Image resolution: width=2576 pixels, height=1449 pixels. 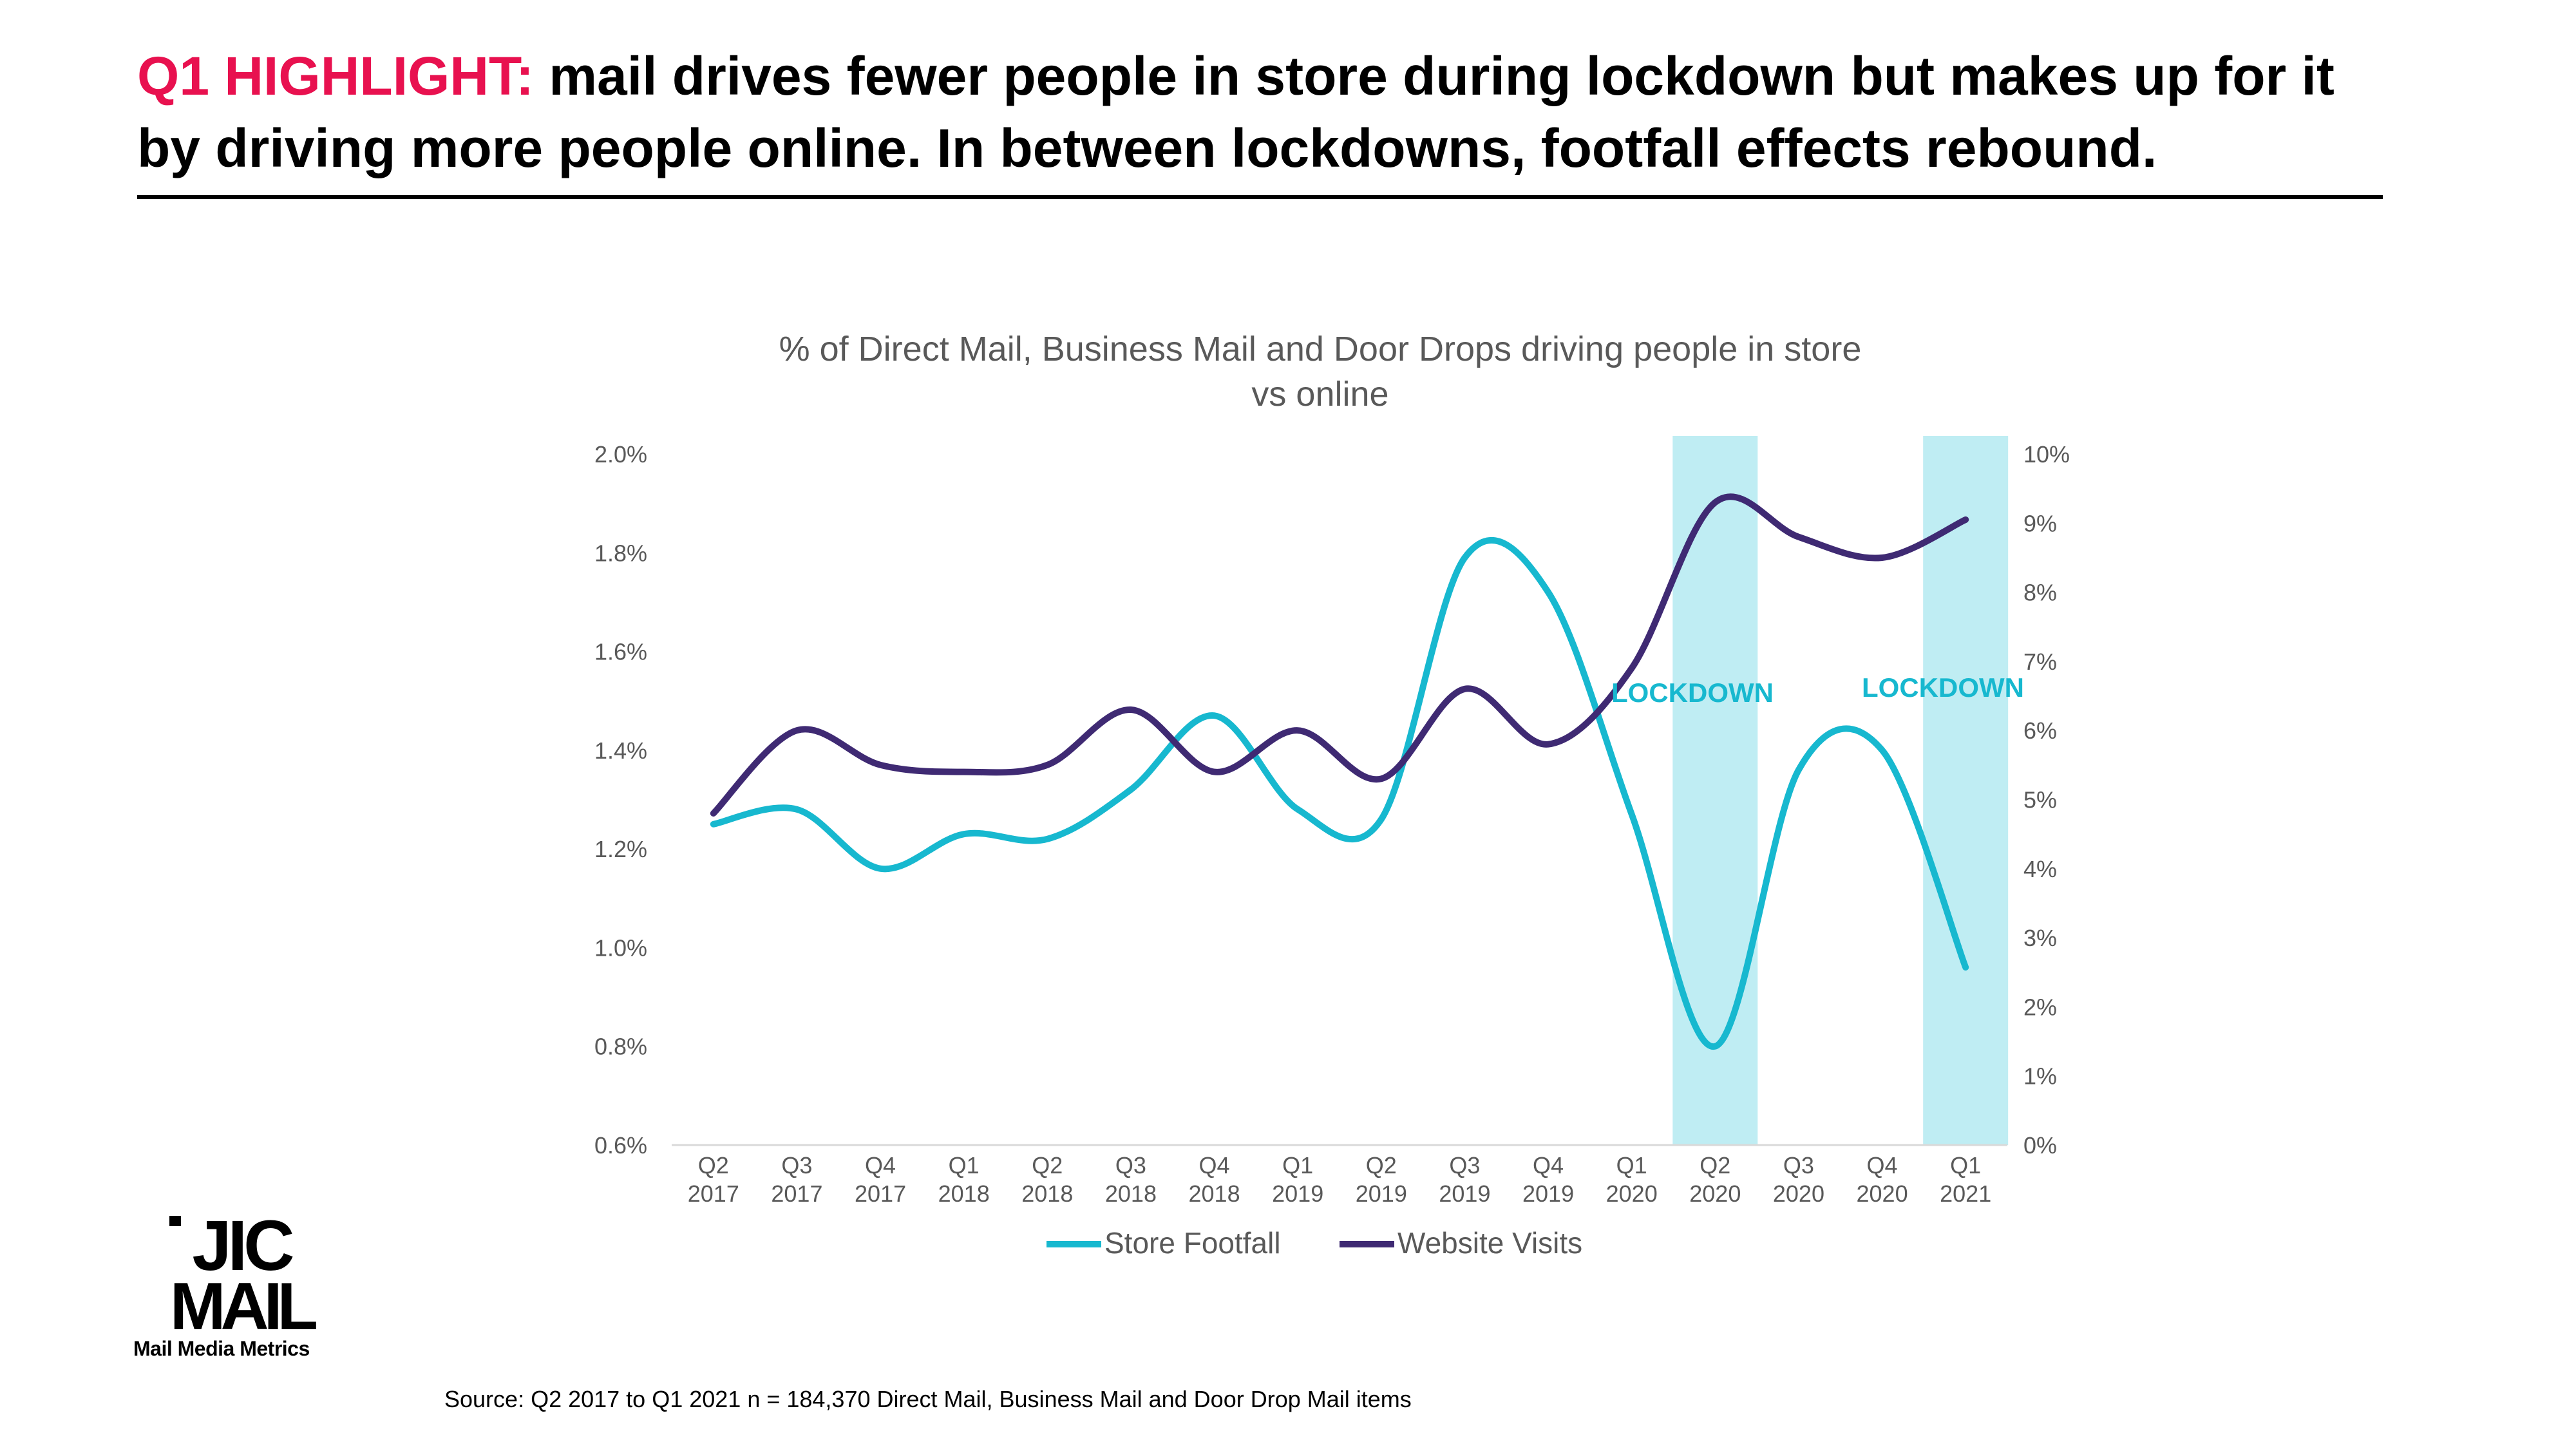 I want to click on headline-divider, so click(x=1260, y=197).